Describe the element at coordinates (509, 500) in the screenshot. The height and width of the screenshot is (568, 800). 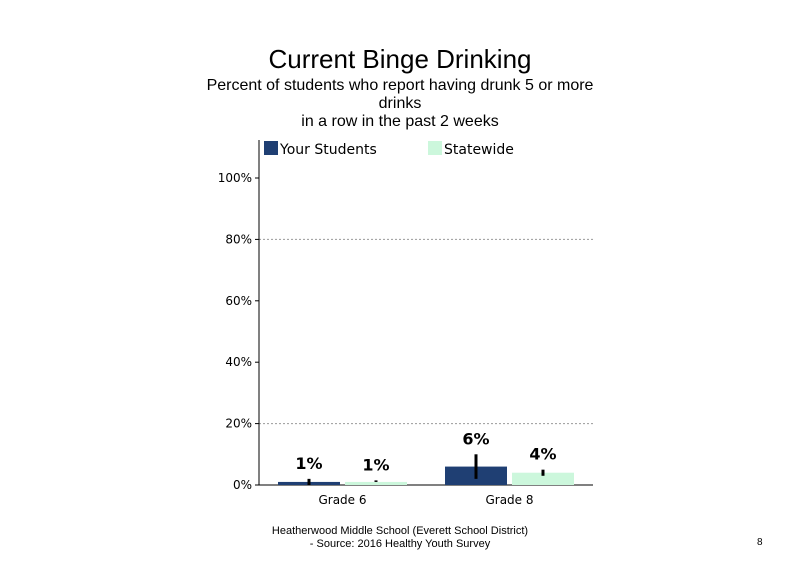
I see `x-tick-label: Grade 8` at that location.